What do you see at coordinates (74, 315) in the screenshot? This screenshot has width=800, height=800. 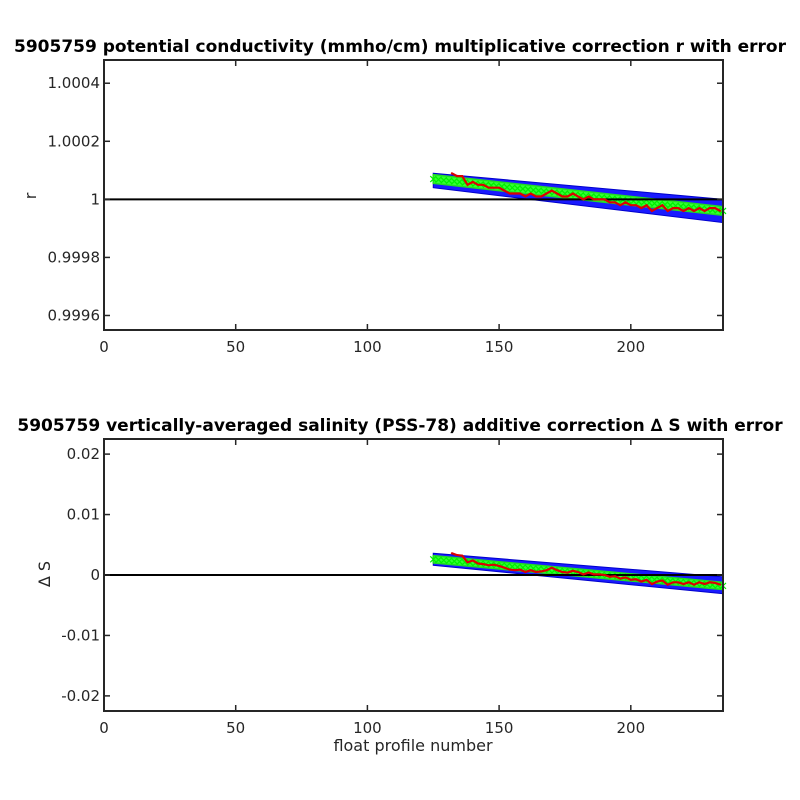 I see `y-tick-label: 0.9996` at bounding box center [74, 315].